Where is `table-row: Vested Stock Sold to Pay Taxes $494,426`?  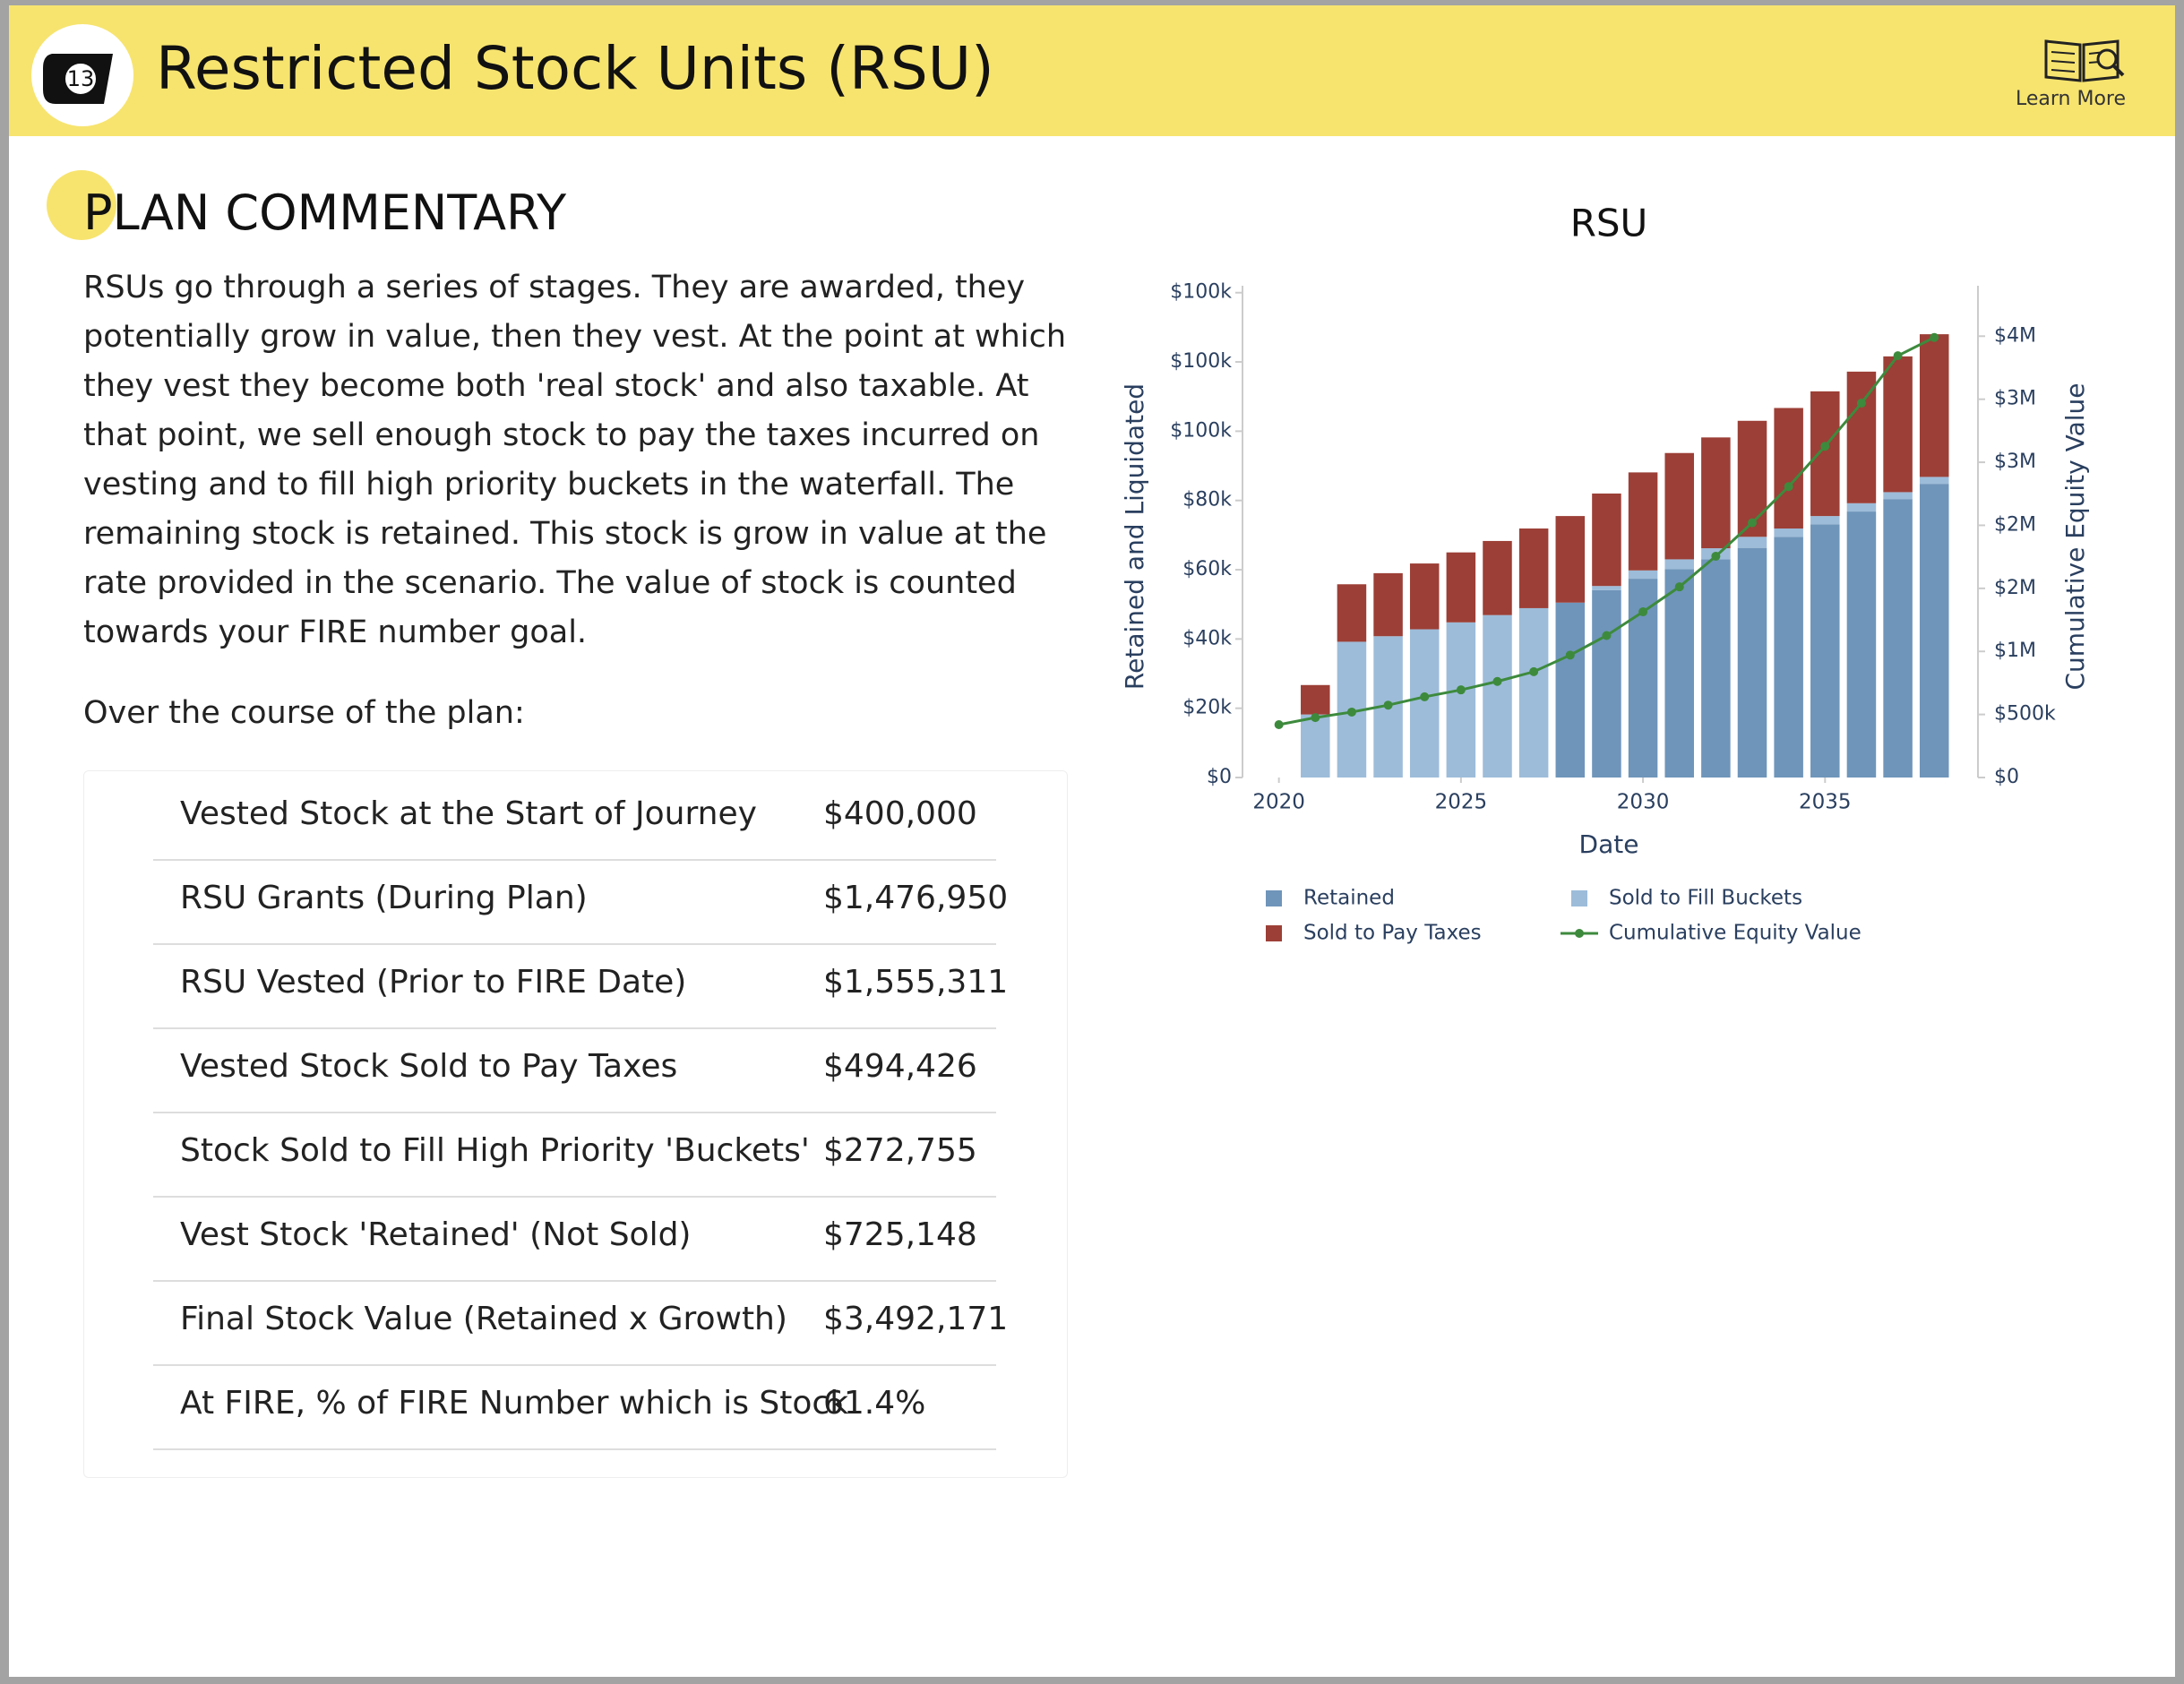
table-row: Vested Stock Sold to Pay Taxes $494,426 is located at coordinates (574, 1070).